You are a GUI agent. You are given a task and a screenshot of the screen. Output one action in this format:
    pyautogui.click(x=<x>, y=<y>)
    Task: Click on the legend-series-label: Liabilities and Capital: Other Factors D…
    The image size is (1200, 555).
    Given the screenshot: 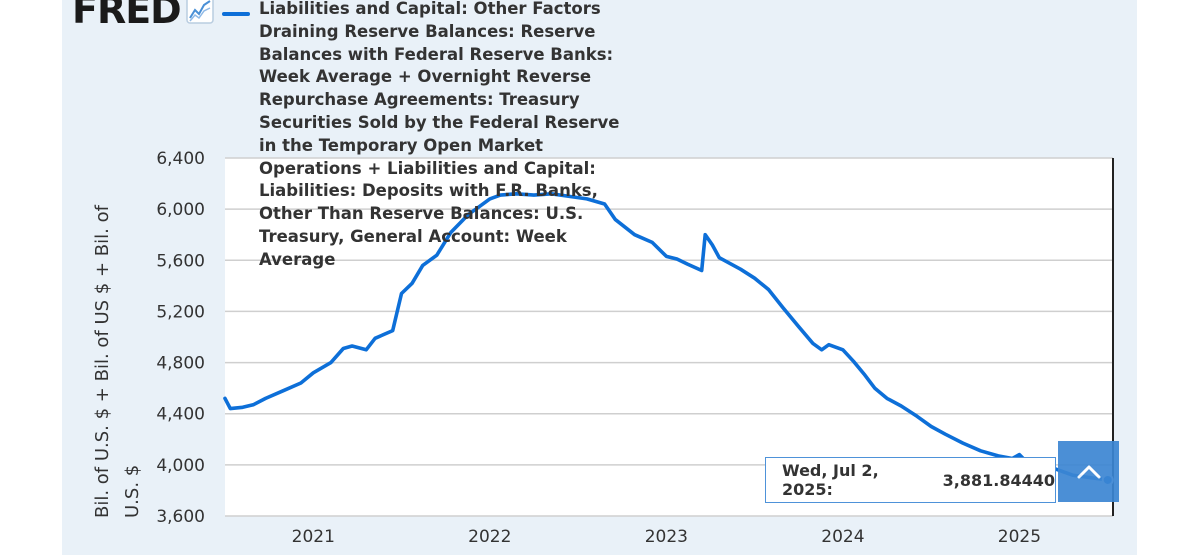 What is the action you would take?
    pyautogui.click(x=439, y=134)
    